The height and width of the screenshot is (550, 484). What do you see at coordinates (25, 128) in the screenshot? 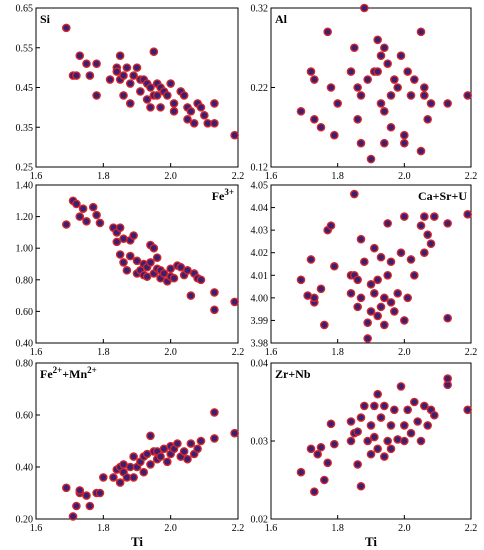
I see `y-tick-label: 0.35` at bounding box center [25, 128].